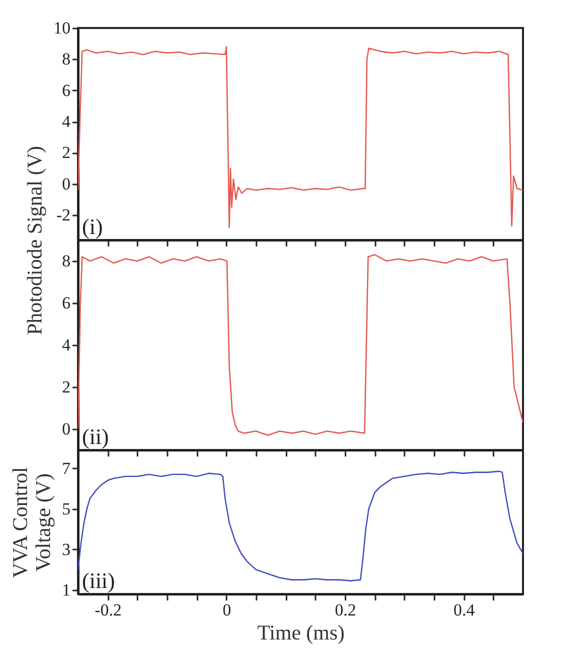 This screenshot has width=567, height=658. I want to click on annotation: (ii), so click(95, 436).